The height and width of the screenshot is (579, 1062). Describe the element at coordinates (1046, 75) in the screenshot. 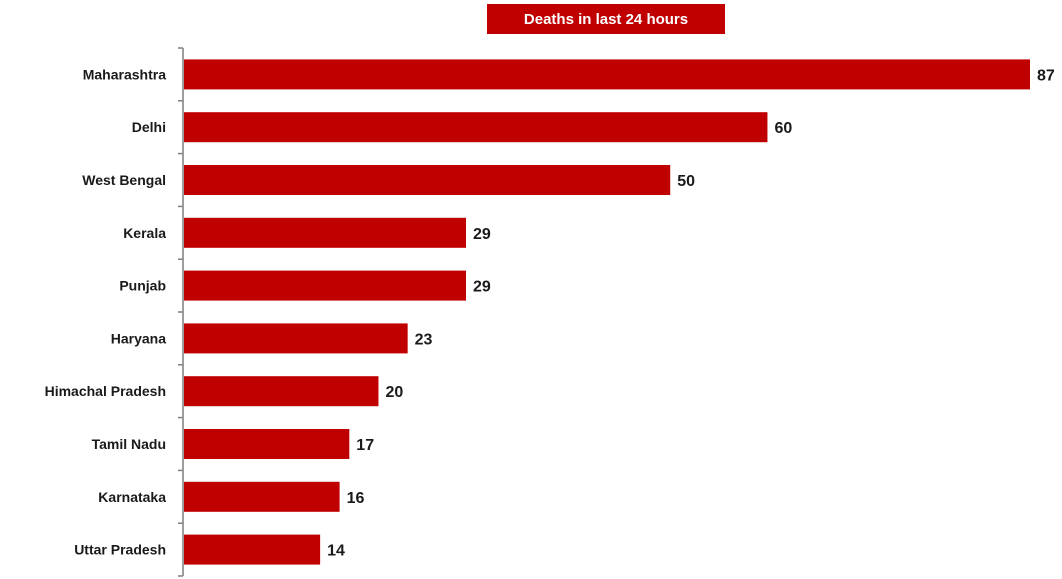

I see `value-label: 87` at that location.